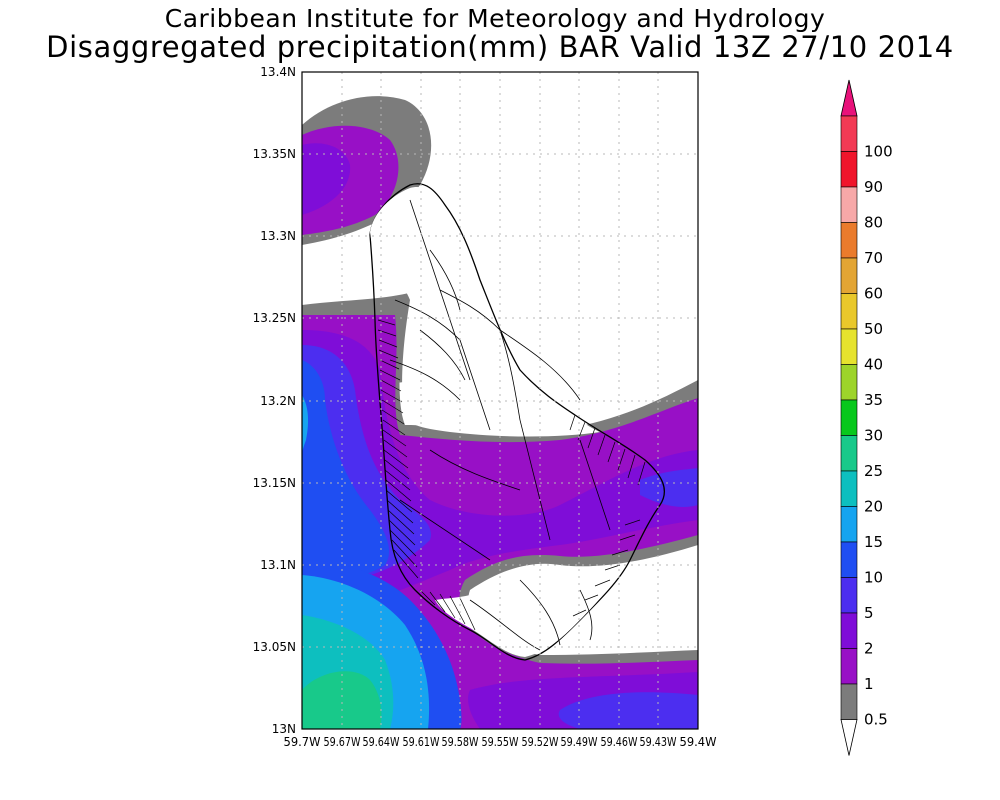 This screenshot has height=800, width=1000. What do you see at coordinates (342, 700) in the screenshot?
I see `contour-25-southwest` at bounding box center [342, 700].